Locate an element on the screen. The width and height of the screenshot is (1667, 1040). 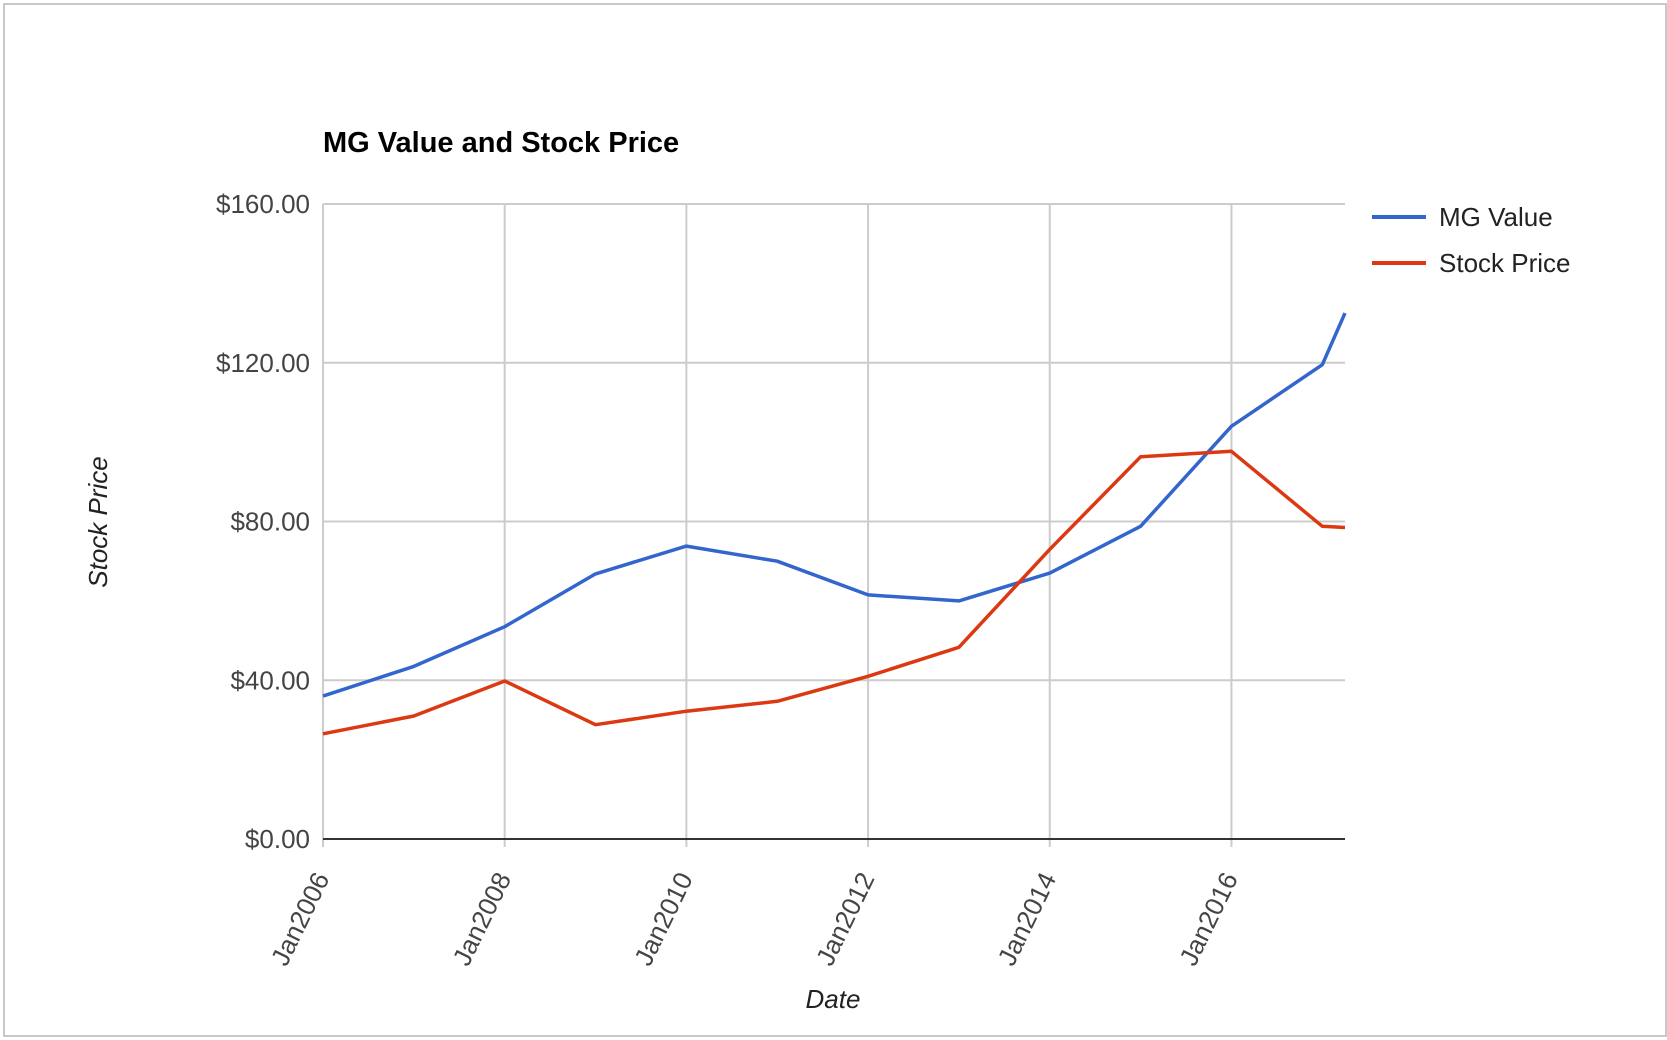
legend: MG Value Stock Price is located at coordinates (1471, 240).